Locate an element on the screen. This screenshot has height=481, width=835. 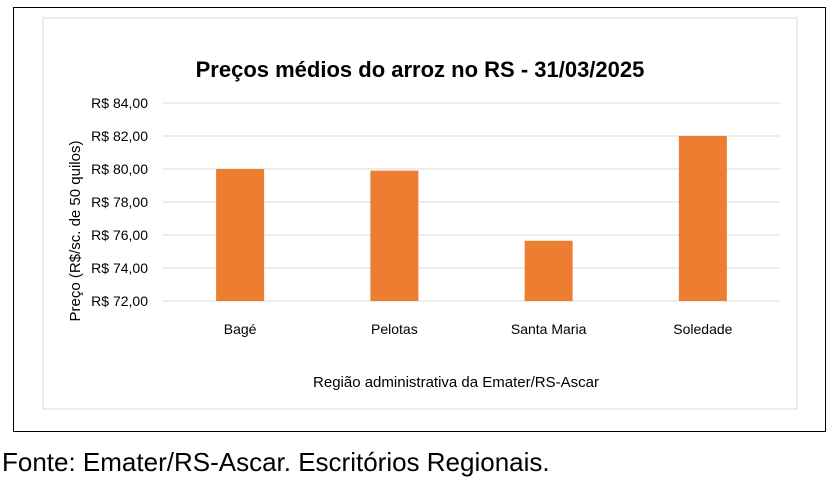
x-tick-label: Soledade is located at coordinates (702, 329).